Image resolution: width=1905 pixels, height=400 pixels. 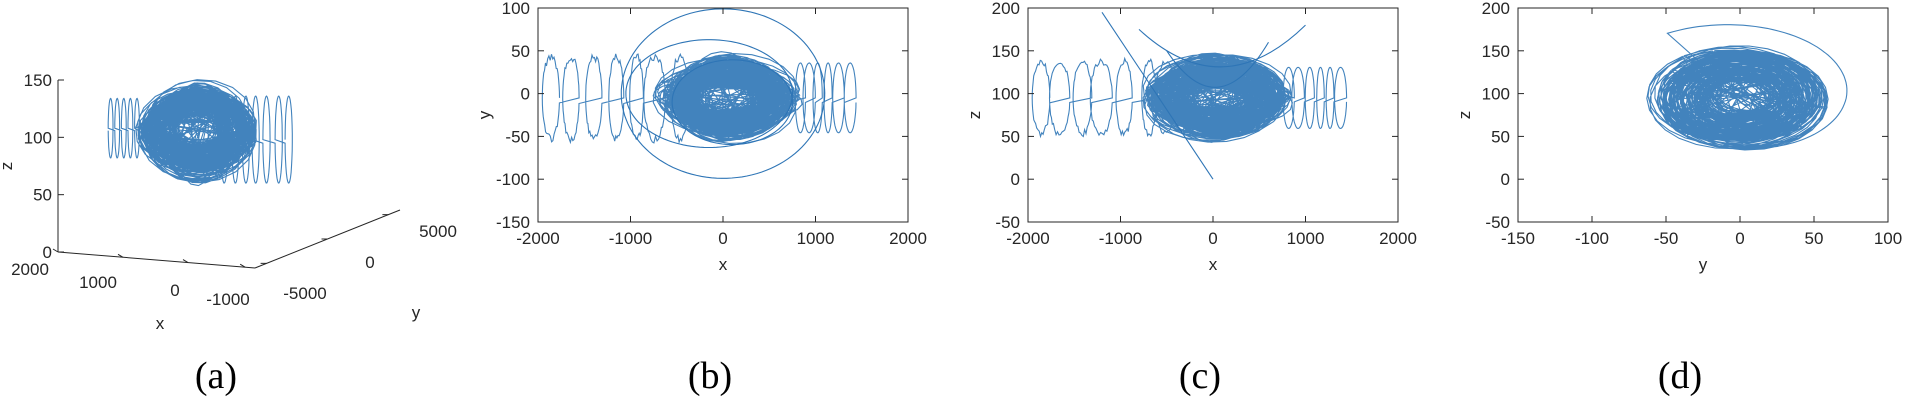 What do you see at coordinates (1814, 238) in the screenshot?
I see `x-tick-label: 50` at bounding box center [1814, 238].